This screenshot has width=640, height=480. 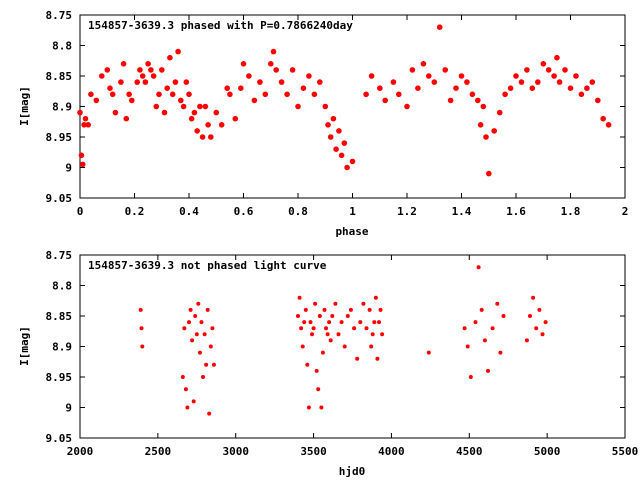 I want to click on y-tick-label: 8.85, so click(x=59, y=76).